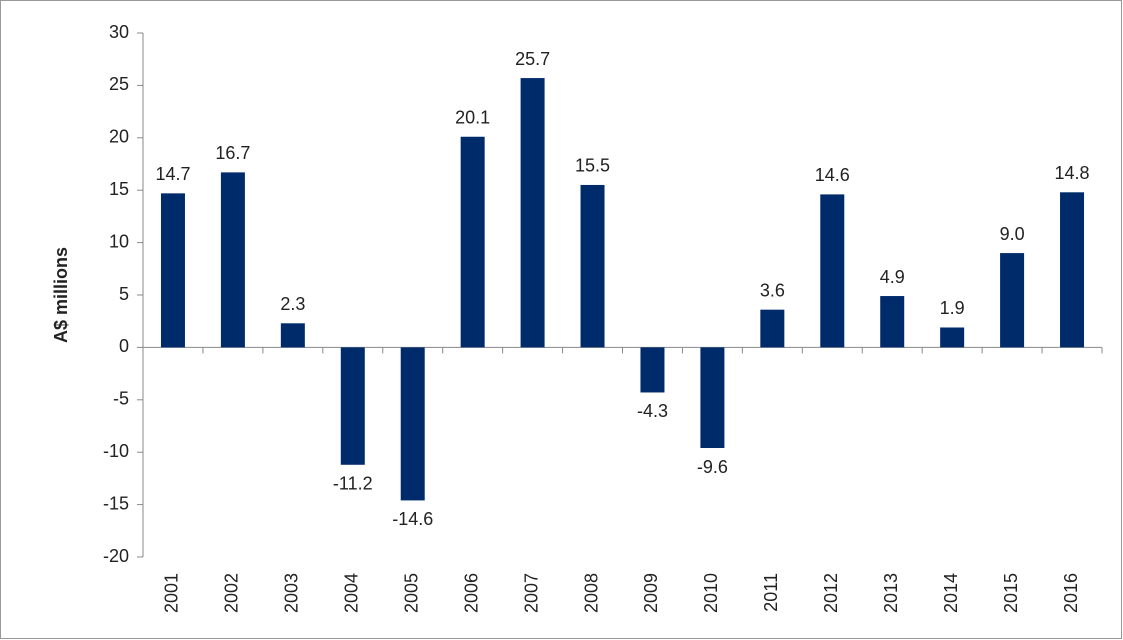 This screenshot has width=1123, height=640. What do you see at coordinates (711, 593) in the screenshot?
I see `x-tick-label: 2010` at bounding box center [711, 593].